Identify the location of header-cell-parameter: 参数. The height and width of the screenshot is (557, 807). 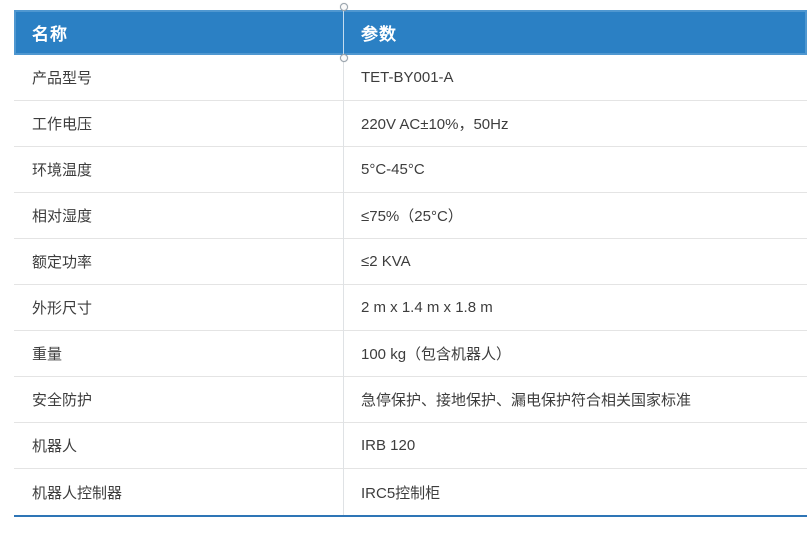
(575, 32).